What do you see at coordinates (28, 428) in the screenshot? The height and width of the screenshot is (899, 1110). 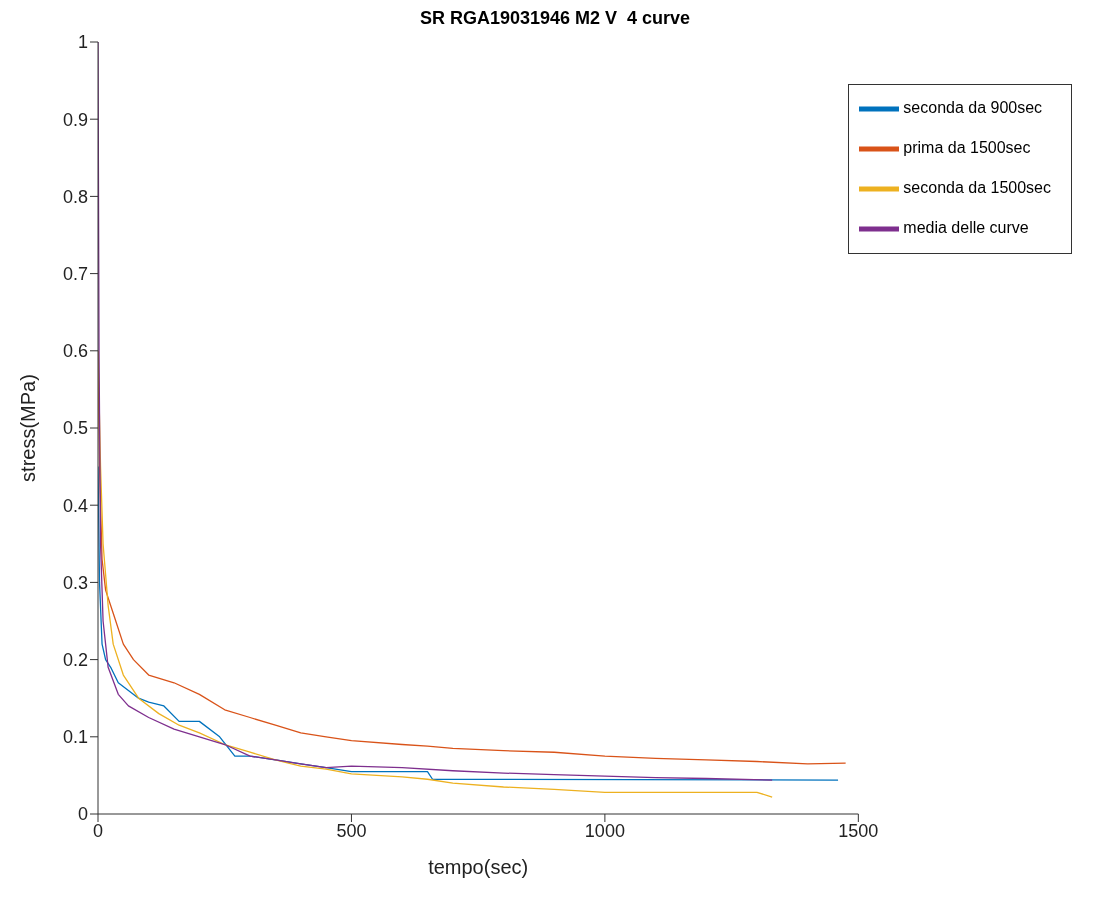 I see `y-axis-title: stress(MPa)` at bounding box center [28, 428].